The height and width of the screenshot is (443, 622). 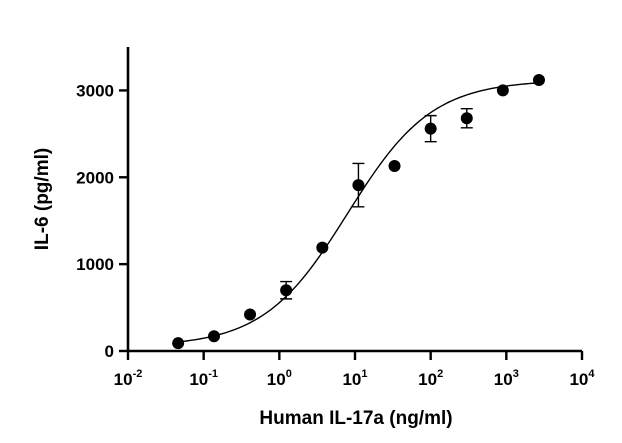 What do you see at coordinates (109, 351) in the screenshot?
I see `y-tick-label: 0` at bounding box center [109, 351].